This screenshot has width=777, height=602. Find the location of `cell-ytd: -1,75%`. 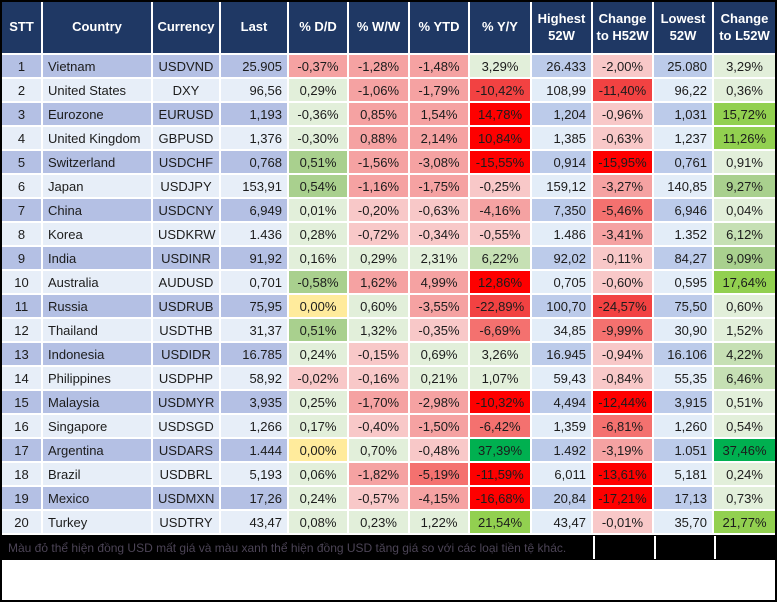

cell-ytd: -1,75% is located at coordinates (439, 186).